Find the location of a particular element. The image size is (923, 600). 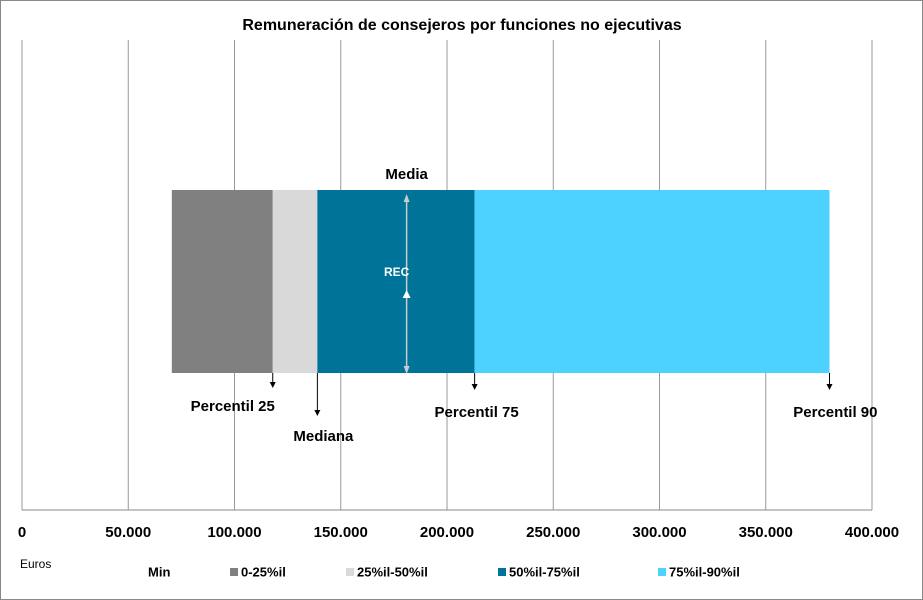

x-axis-label: Euros is located at coordinates (35, 564).